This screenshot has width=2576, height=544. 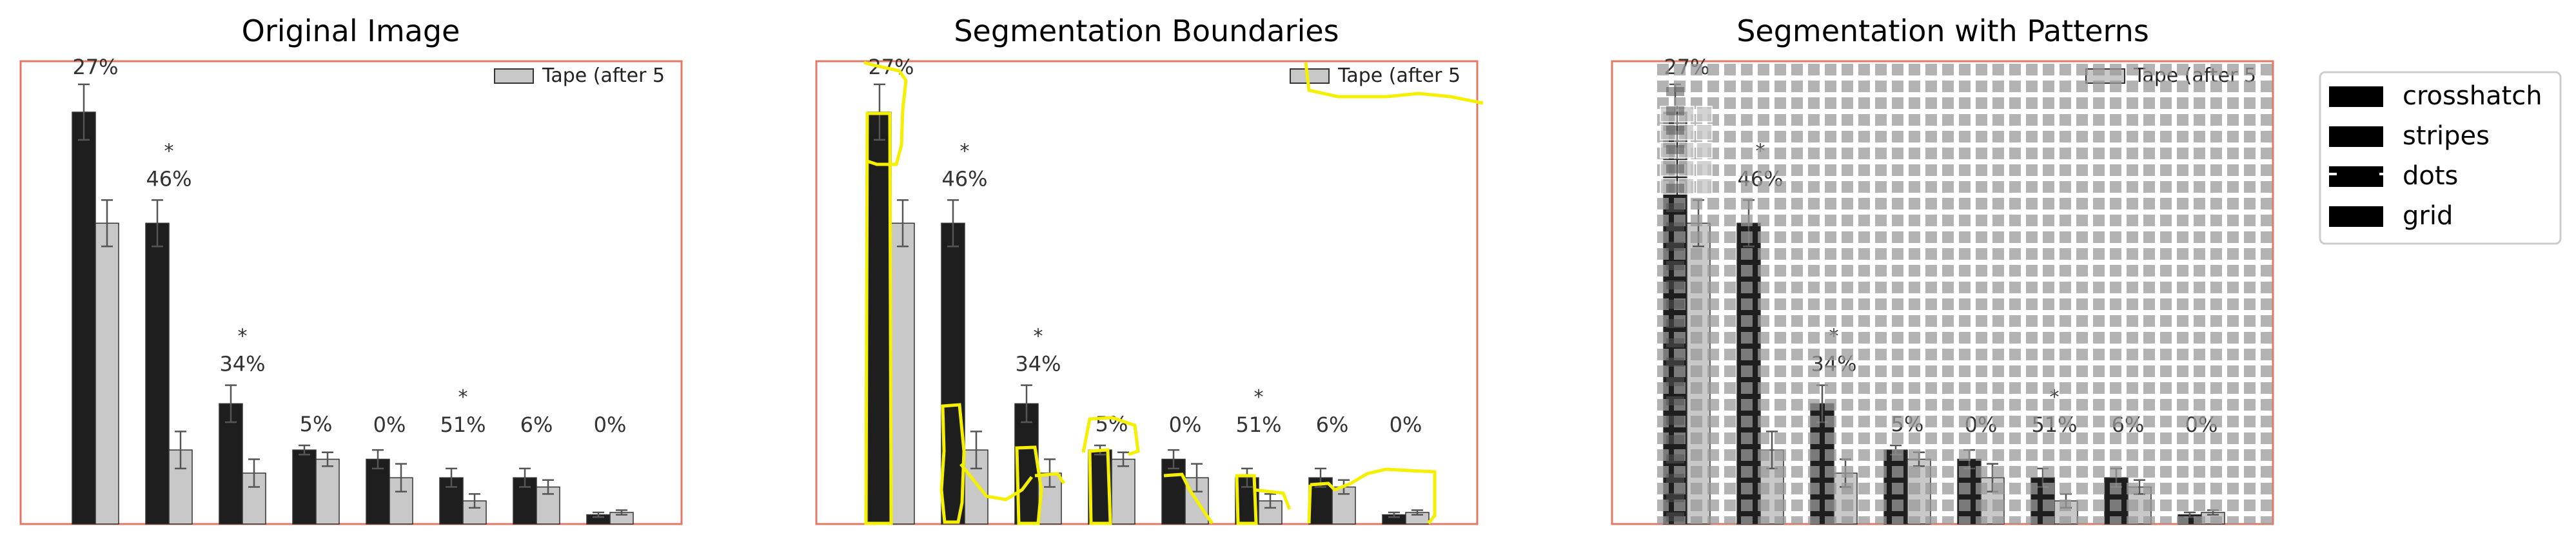 I want to click on annotation-percent-6: 6%, so click(x=1332, y=425).